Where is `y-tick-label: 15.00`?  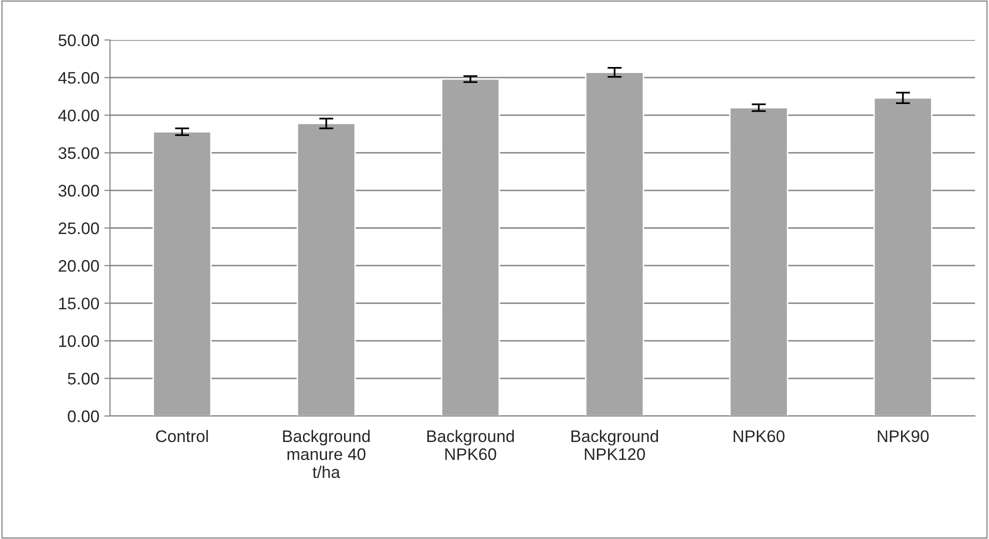
y-tick-label: 15.00 is located at coordinates (79, 304).